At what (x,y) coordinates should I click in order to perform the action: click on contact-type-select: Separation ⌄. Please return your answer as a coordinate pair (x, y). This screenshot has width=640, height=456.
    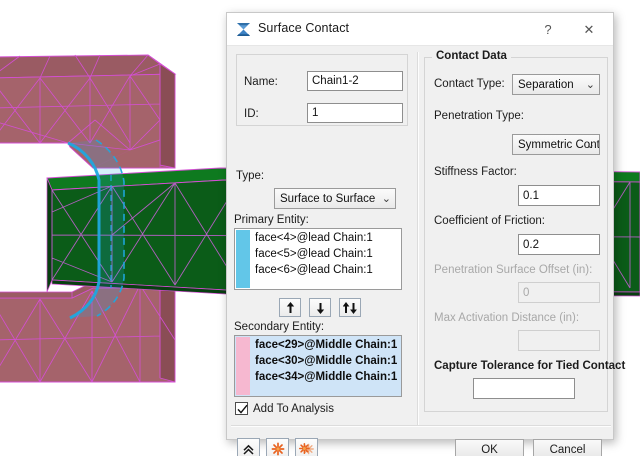
    Looking at the image, I should click on (556, 84).